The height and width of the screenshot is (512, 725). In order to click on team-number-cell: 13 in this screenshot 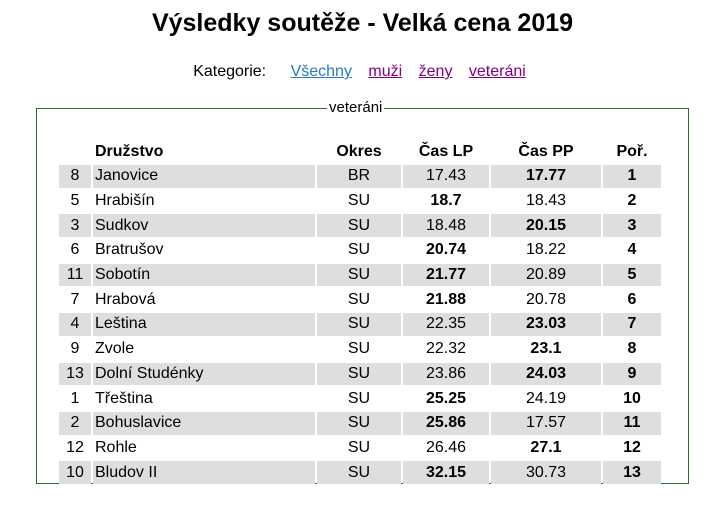, I will do `click(75, 374)`.